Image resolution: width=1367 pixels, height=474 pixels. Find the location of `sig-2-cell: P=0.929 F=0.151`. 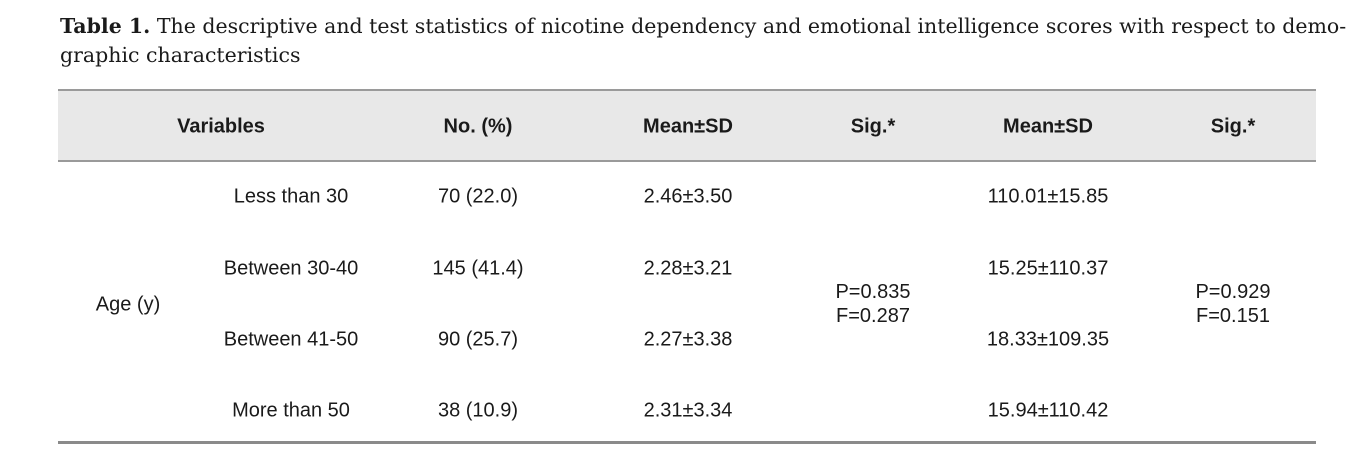

sig-2-cell: P=0.929 F=0.151 is located at coordinates (1232, 304).